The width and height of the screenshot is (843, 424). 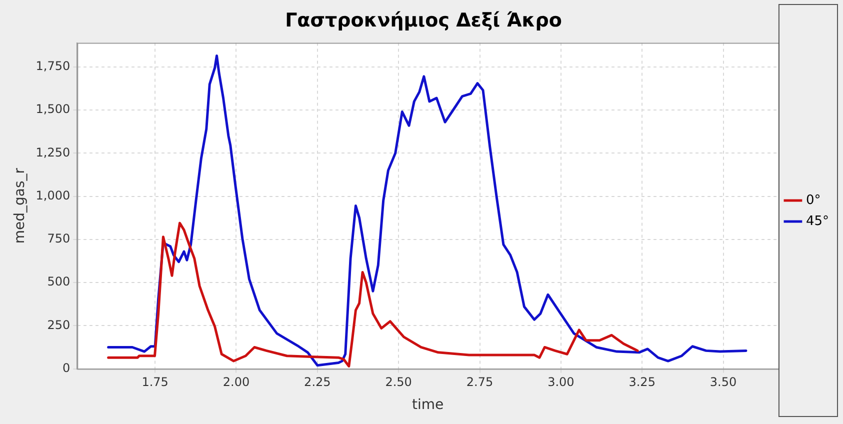 I want to click on y-tick-label: 0, so click(x=66, y=367).